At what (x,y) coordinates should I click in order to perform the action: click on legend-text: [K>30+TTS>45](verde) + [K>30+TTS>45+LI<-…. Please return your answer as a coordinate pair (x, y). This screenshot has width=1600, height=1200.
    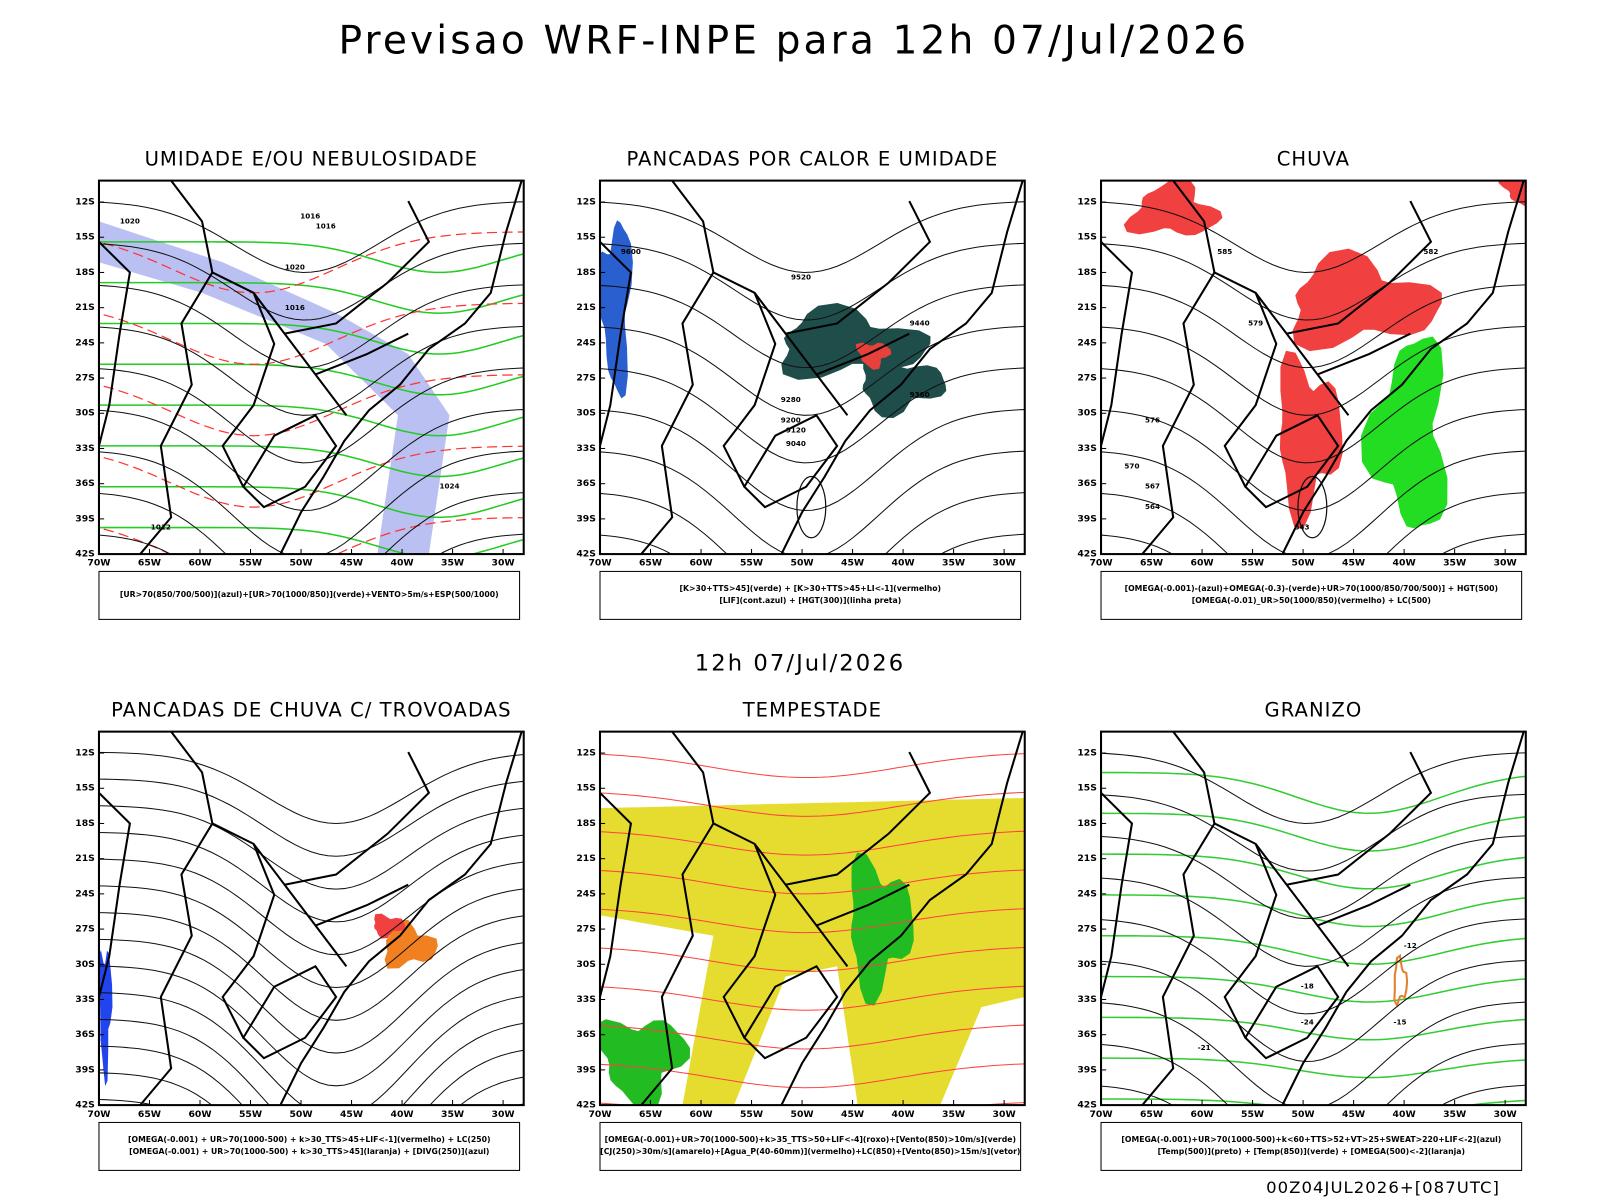
    Looking at the image, I should click on (811, 588).